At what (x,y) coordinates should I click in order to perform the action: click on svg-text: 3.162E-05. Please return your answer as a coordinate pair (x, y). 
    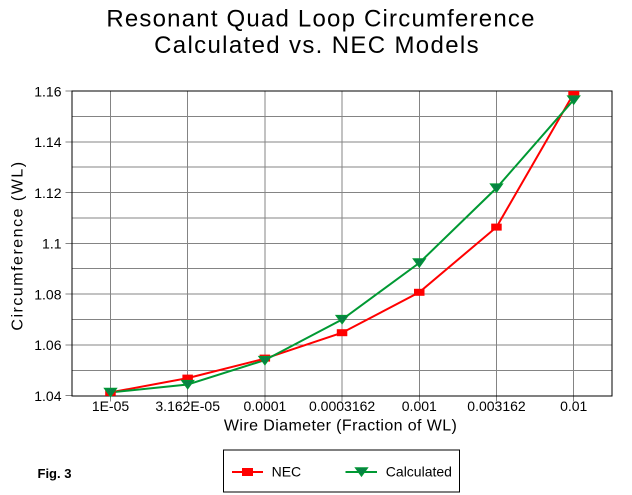
    Looking at the image, I should click on (187, 406).